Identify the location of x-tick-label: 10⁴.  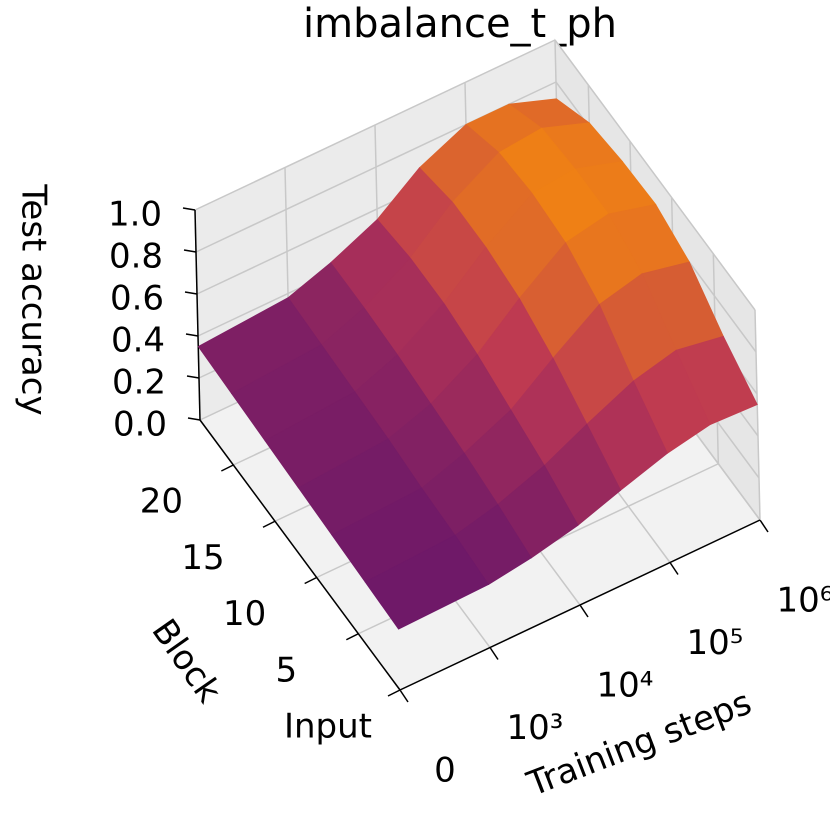
(625, 686).